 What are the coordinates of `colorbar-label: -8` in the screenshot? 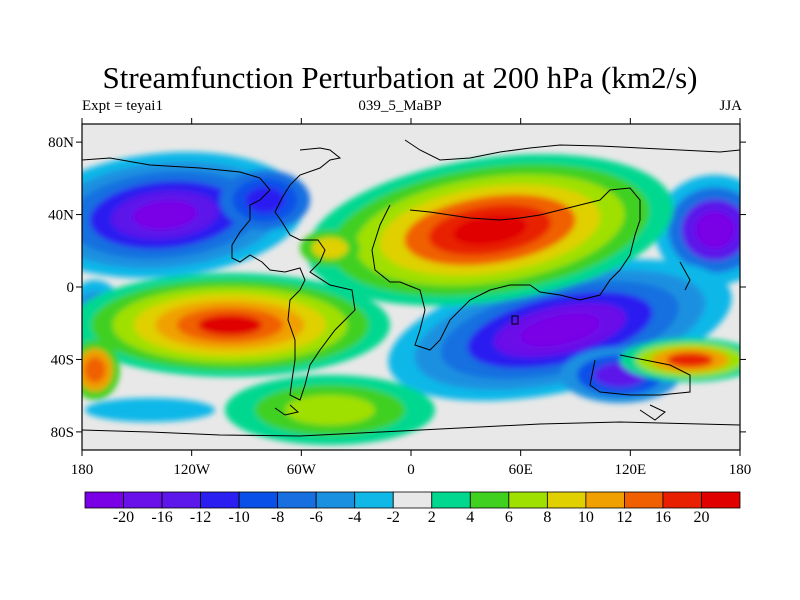 It's located at (277, 517).